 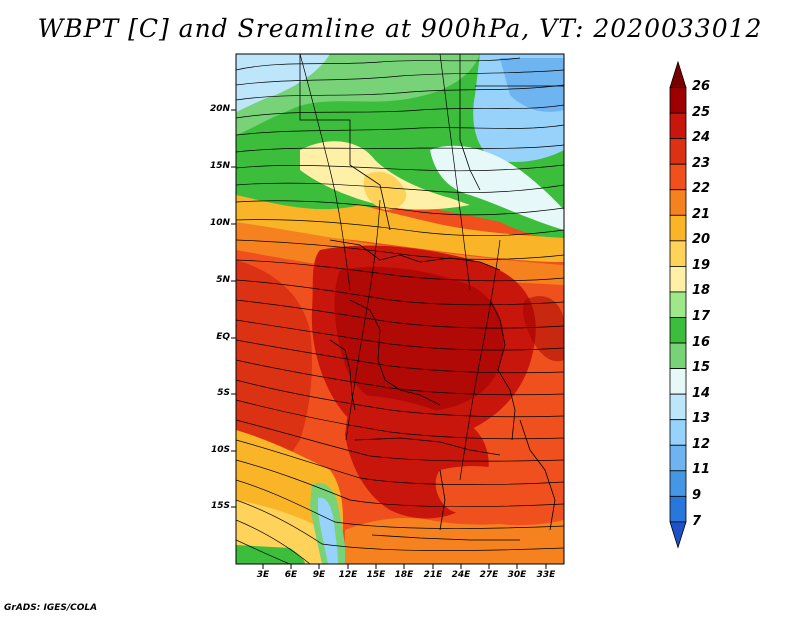 What do you see at coordinates (233, 308) in the screenshot?
I see `lat-tick-marks` at bounding box center [233, 308].